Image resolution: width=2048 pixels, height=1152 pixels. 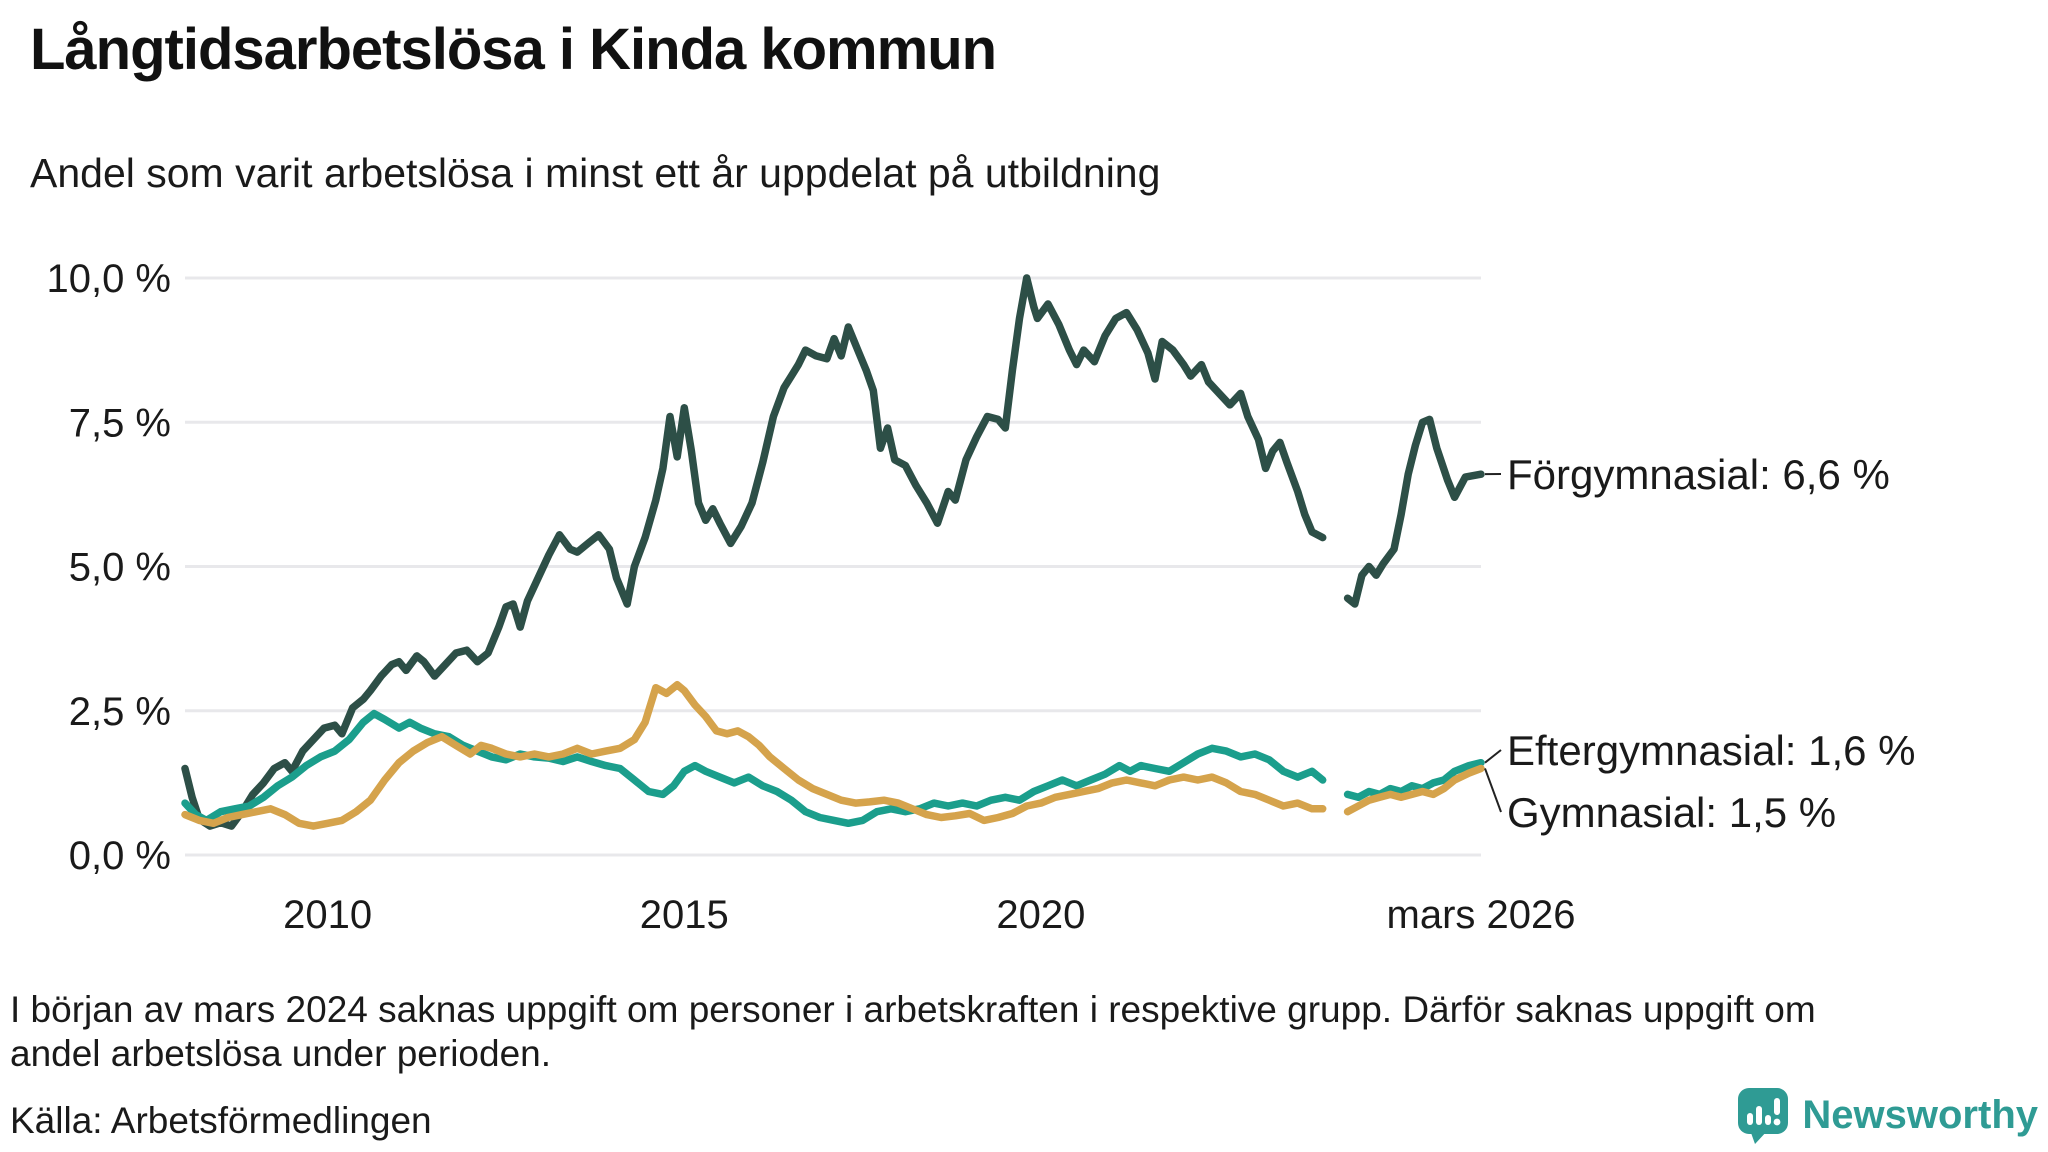 I want to click on series-line-eftergymnasial, so click(x=833, y=768).